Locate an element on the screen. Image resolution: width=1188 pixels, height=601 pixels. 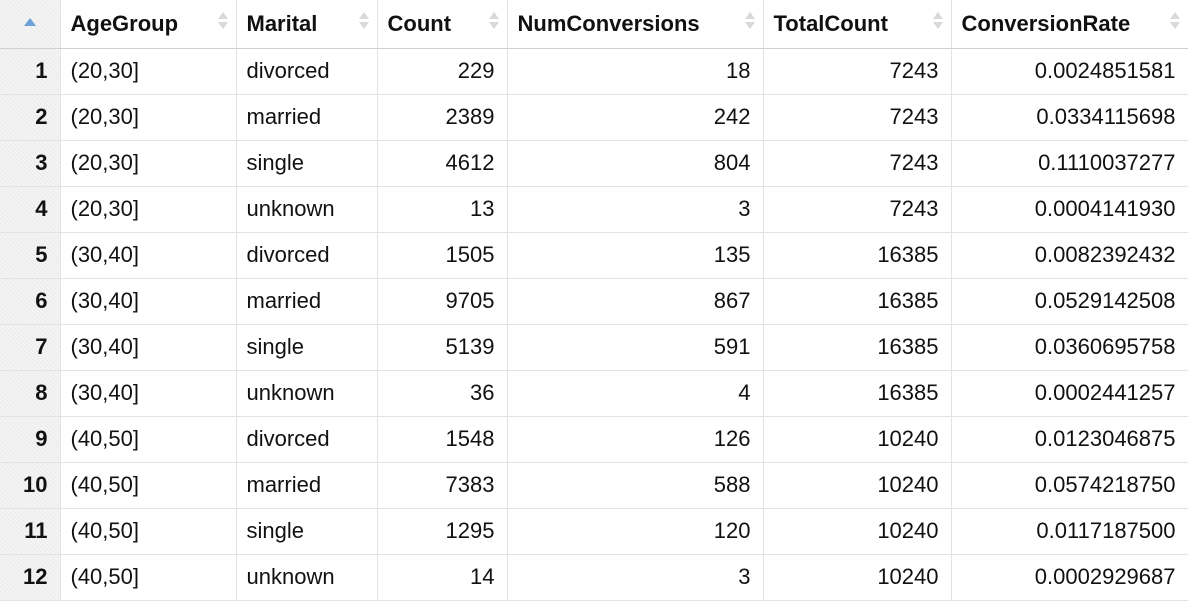
row-index: 5 is located at coordinates (30, 255).